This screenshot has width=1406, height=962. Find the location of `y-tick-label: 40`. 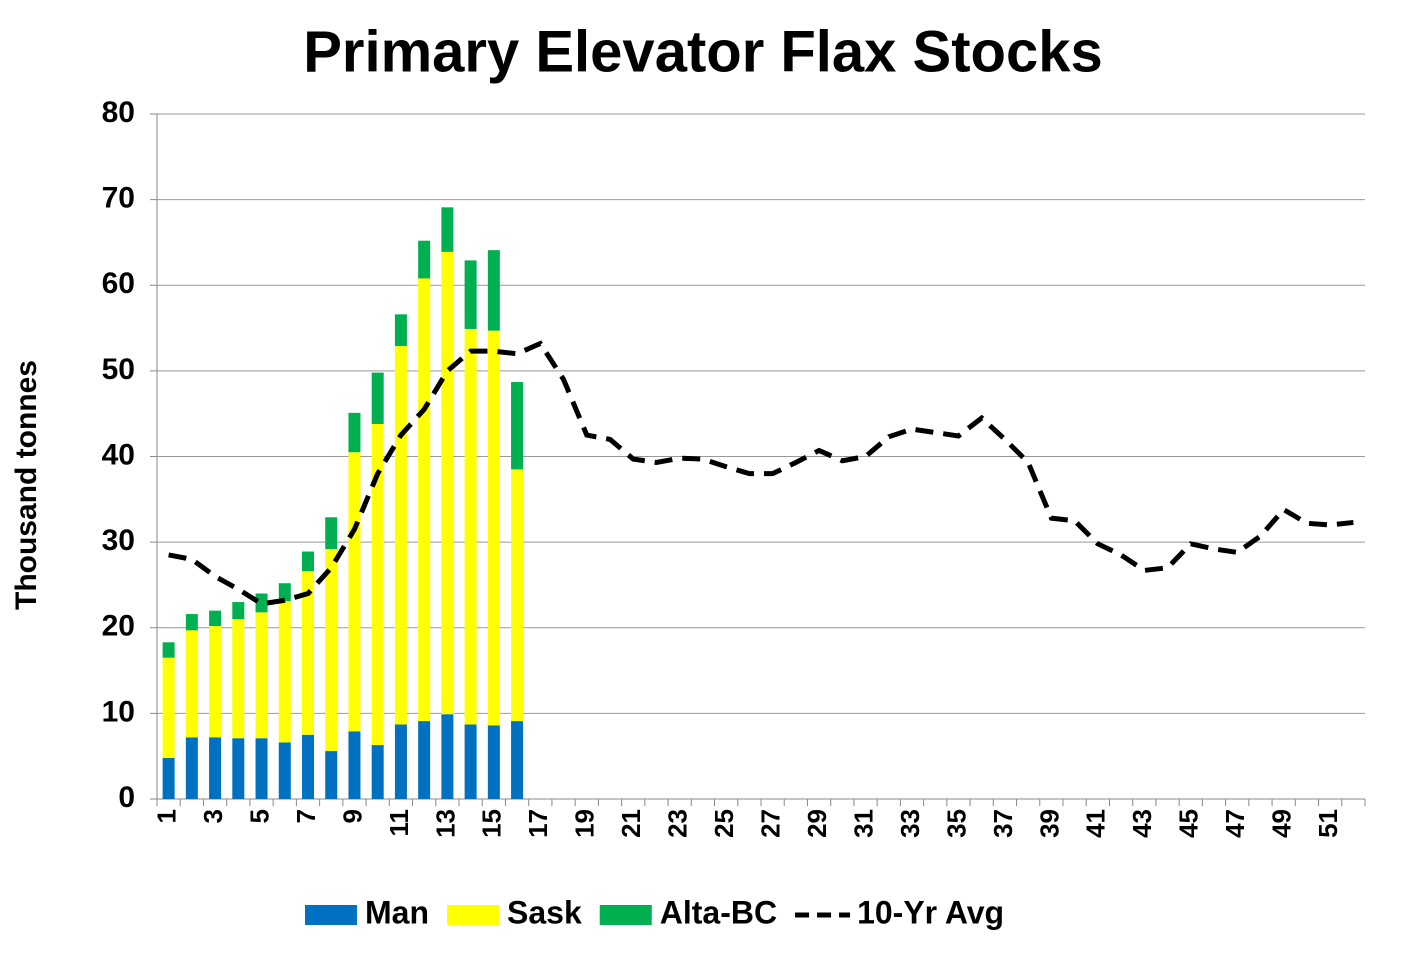

y-tick-label: 40 is located at coordinates (118, 454).